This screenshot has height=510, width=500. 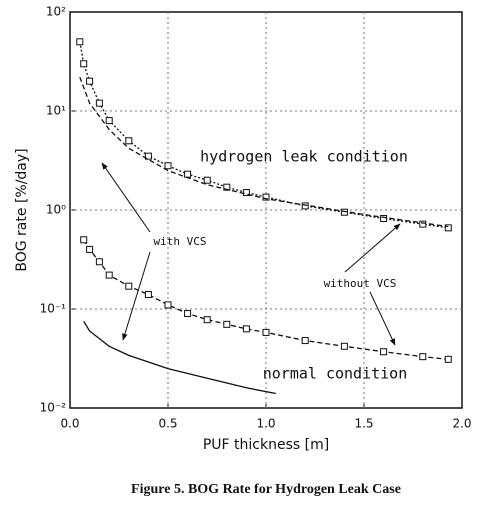 What do you see at coordinates (363, 424) in the screenshot?
I see `x-tick-label: 1.5` at bounding box center [363, 424].